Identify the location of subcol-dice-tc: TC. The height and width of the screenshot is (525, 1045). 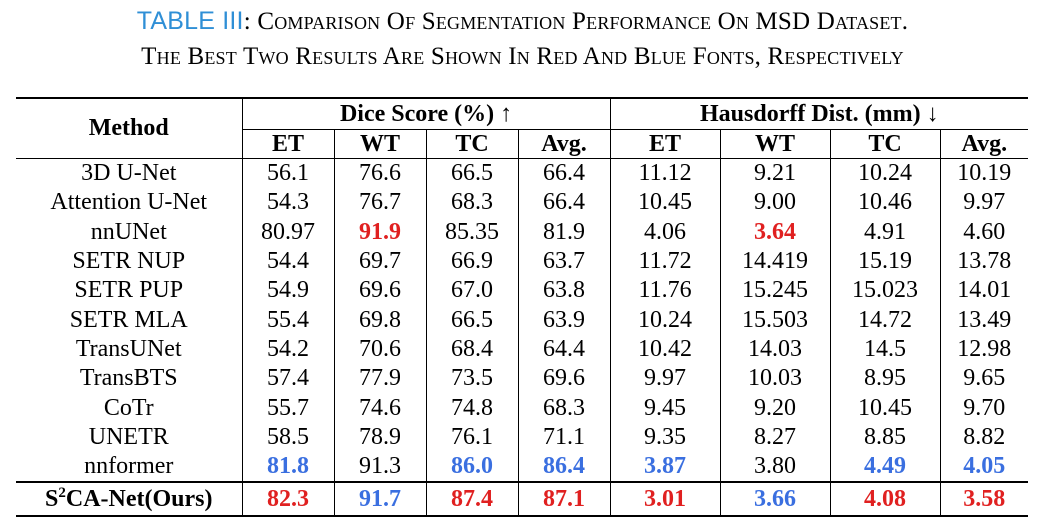
(472, 144).